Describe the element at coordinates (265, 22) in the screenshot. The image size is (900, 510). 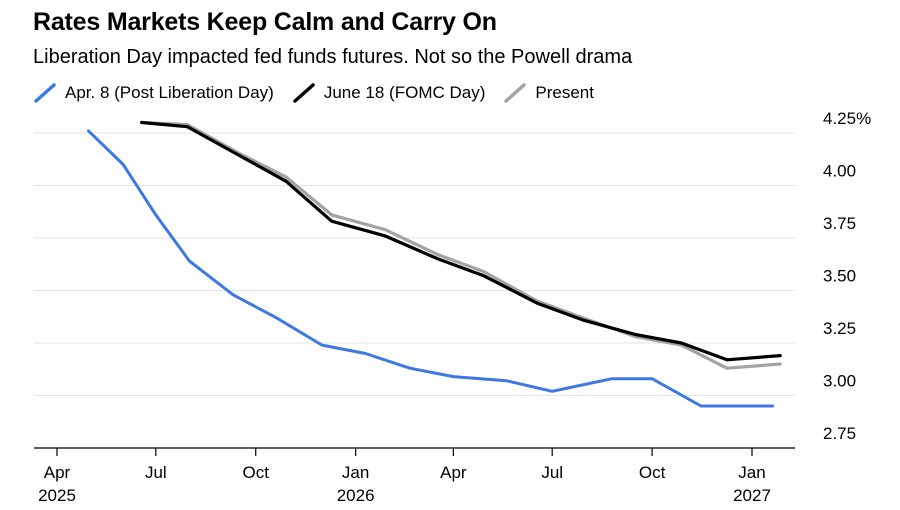
I see `chart-title: Rates Markets Keep Calm and Carry On` at that location.